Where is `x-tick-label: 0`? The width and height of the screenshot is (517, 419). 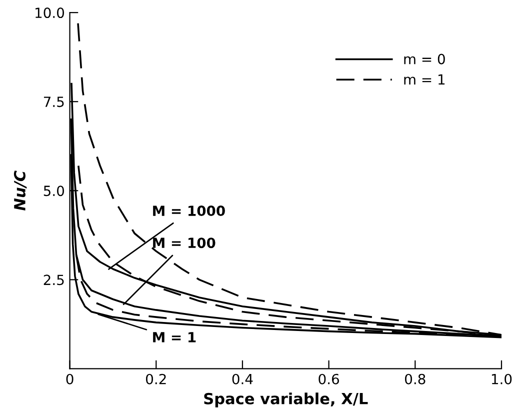
x-tick-label: 0 is located at coordinates (70, 379).